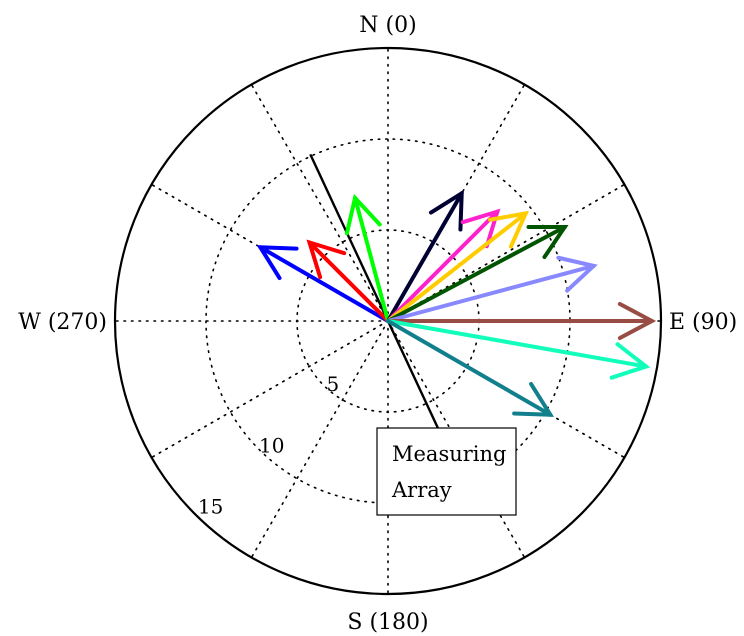 This screenshot has height=636, width=744. Describe the element at coordinates (210, 506) in the screenshot. I see `radial-tick-label-15: 15` at that location.